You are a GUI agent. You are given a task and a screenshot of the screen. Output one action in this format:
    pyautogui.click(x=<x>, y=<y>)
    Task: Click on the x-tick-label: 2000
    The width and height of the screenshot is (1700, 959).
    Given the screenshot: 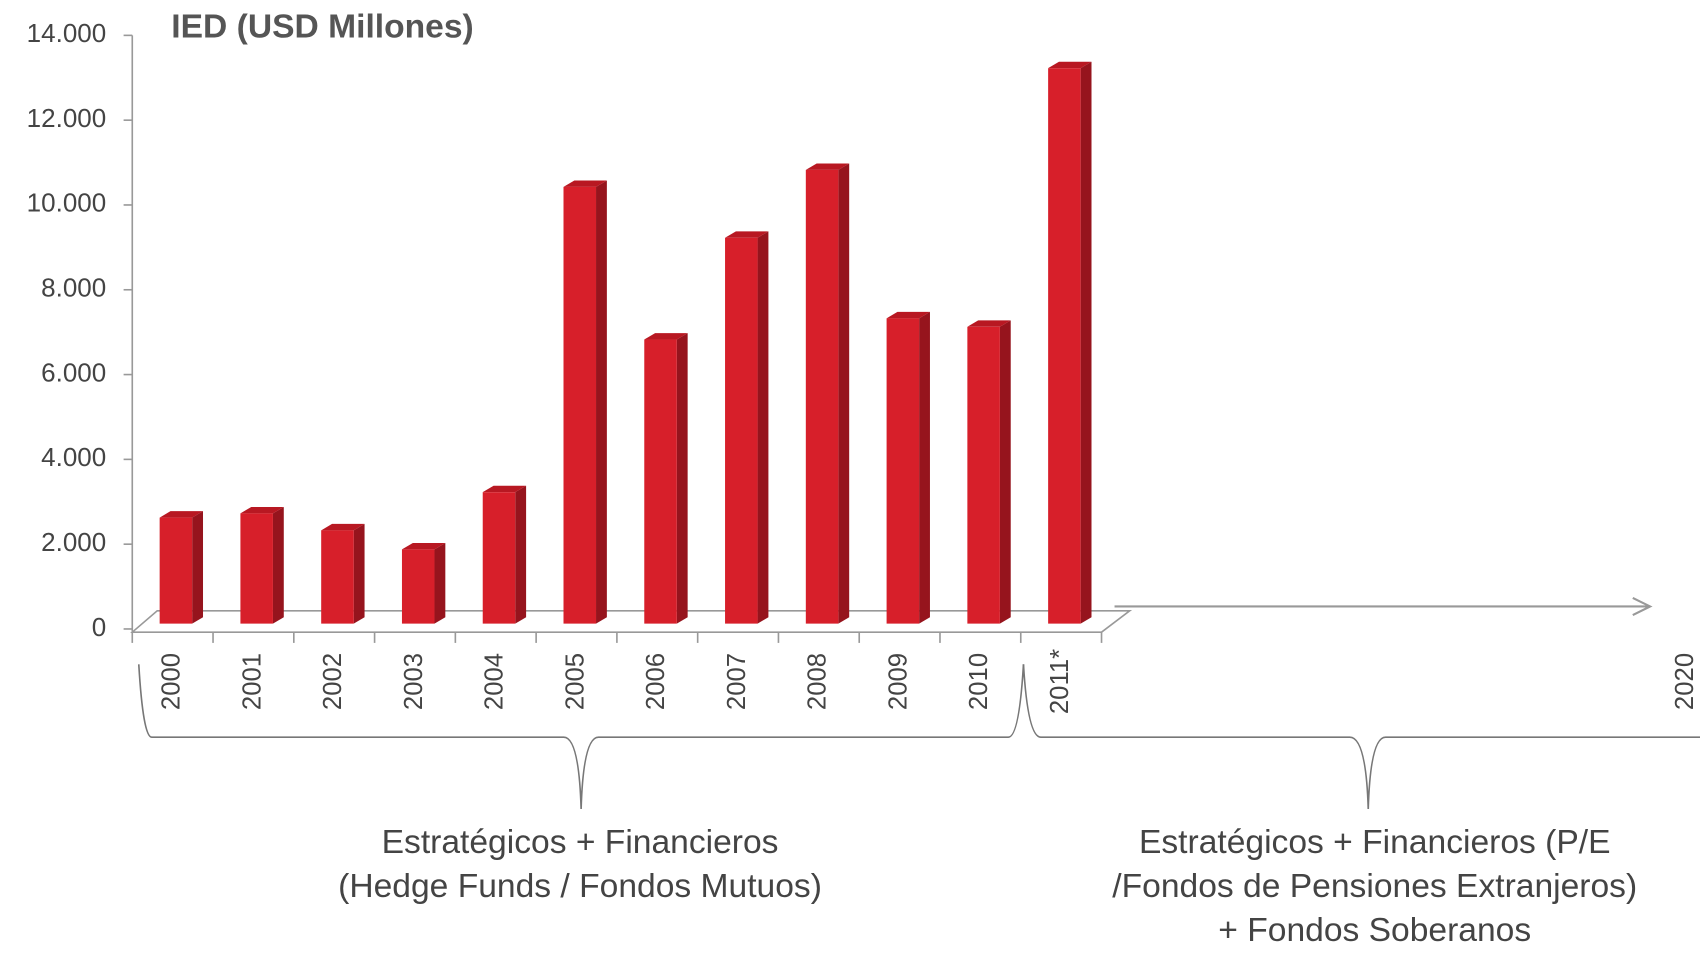 What is the action you would take?
    pyautogui.click(x=171, y=681)
    